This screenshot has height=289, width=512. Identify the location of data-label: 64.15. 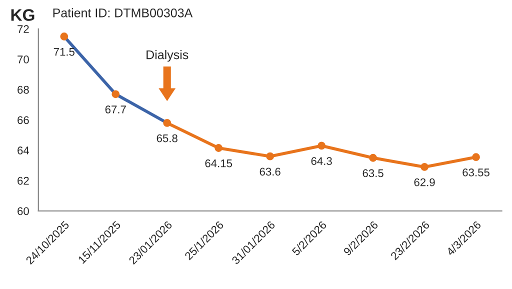
(218, 163).